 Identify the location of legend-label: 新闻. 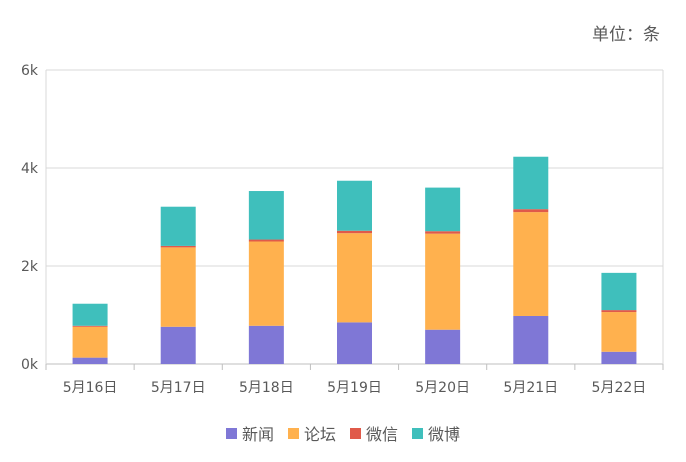
(257, 434).